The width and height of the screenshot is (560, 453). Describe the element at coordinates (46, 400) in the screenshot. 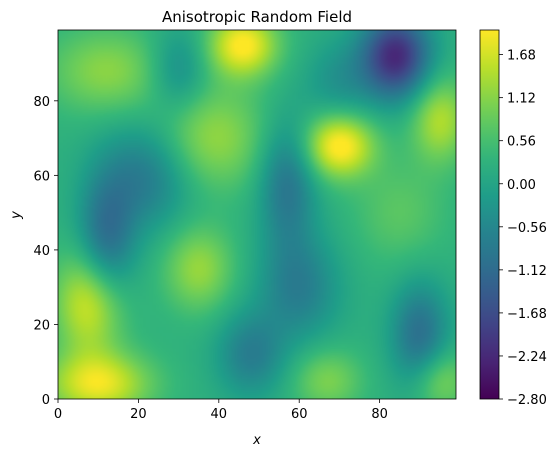

I see `y-tick-label: 0` at that location.